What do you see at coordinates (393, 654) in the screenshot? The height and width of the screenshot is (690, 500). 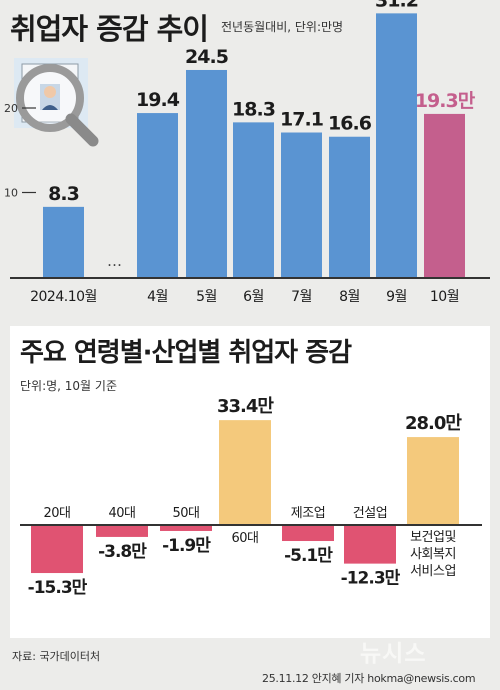 I see `newsis-logo: 뉴시스` at bounding box center [393, 654].